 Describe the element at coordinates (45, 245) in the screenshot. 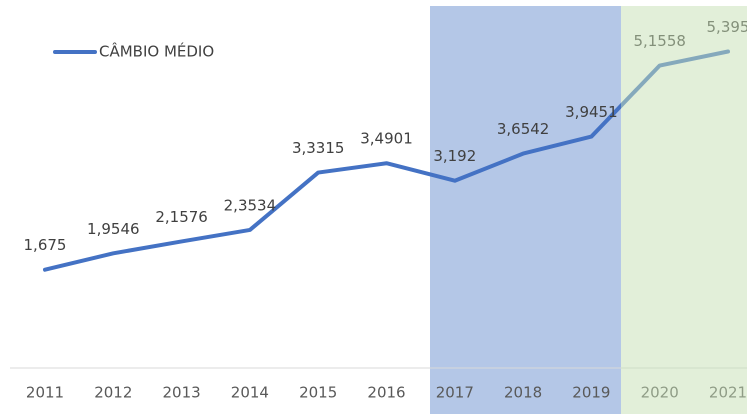

I see `data-label: 1,675` at that location.